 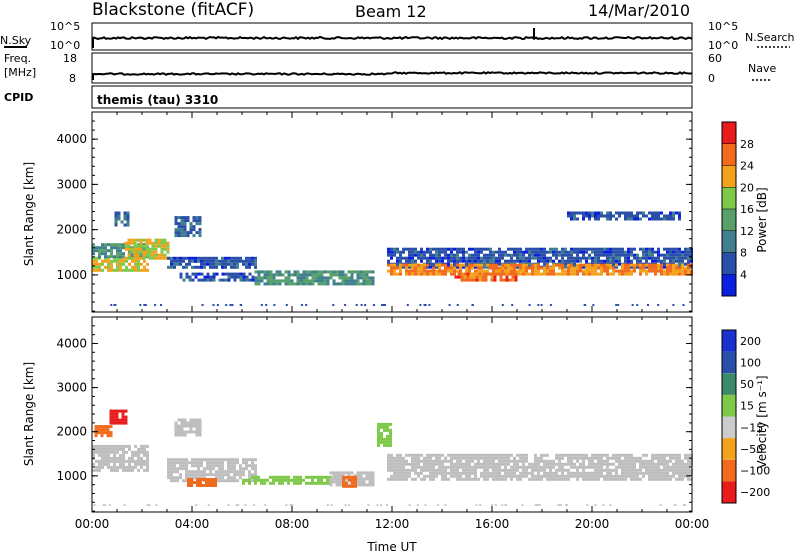 What do you see at coordinates (747, 187) in the screenshot?
I see `power-colorbar-tick-label: 20` at bounding box center [747, 187].